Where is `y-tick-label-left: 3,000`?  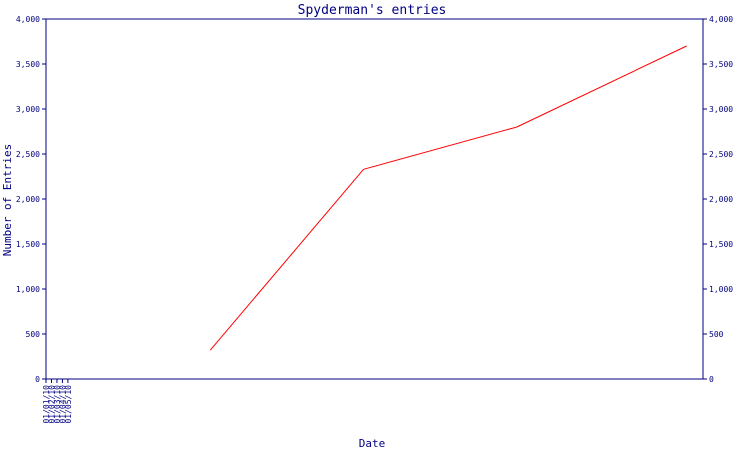 y-tick-label-left: 3,000 is located at coordinates (28, 109).